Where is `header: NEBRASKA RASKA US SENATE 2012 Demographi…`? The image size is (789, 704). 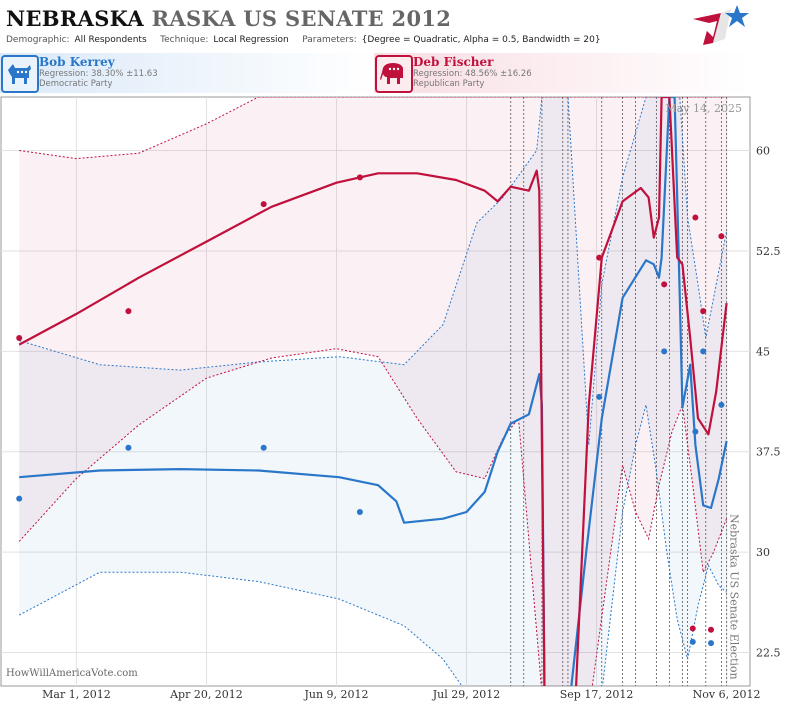 header: NEBRASKA RASKA US SENATE 2012 Demographi… is located at coordinates (394, 25).